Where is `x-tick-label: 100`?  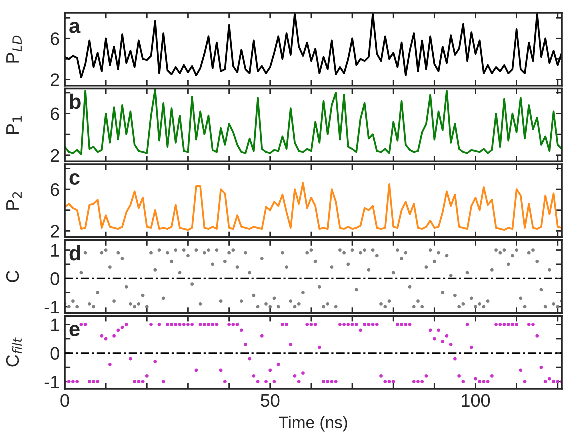
x-tick-label: 100 is located at coordinates (476, 401).